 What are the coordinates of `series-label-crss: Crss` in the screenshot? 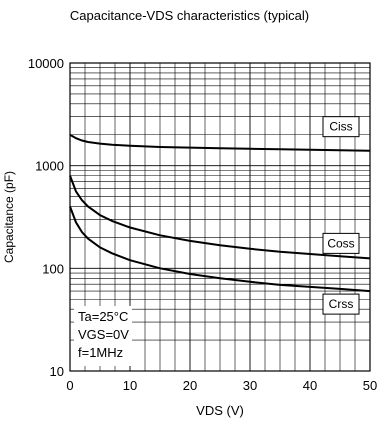 It's located at (341, 304).